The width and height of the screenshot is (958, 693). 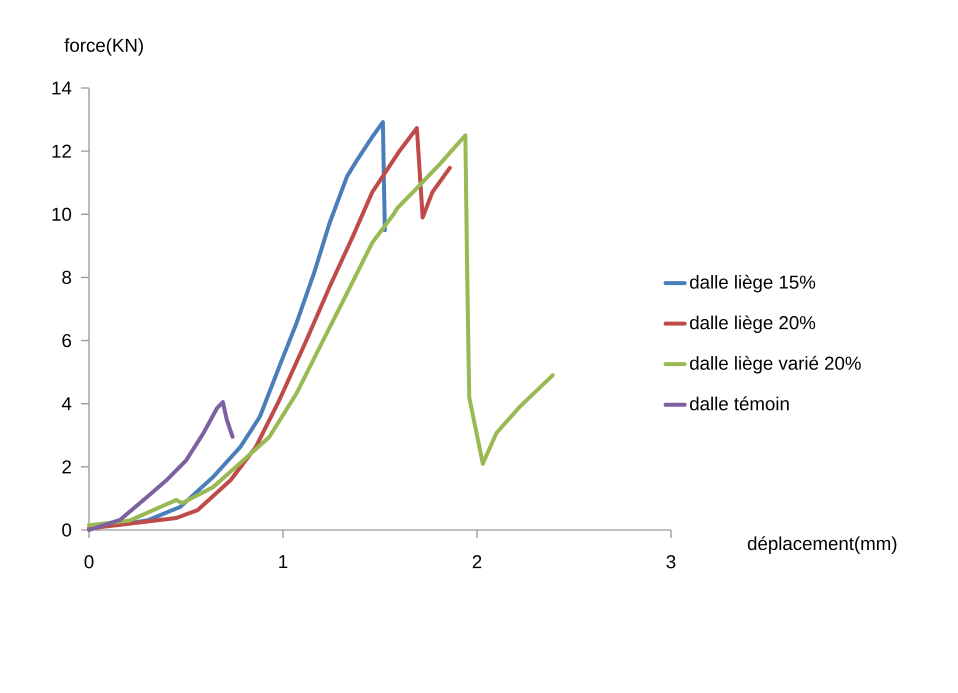 What do you see at coordinates (67, 277) in the screenshot?
I see `y-tick-label: 8` at bounding box center [67, 277].